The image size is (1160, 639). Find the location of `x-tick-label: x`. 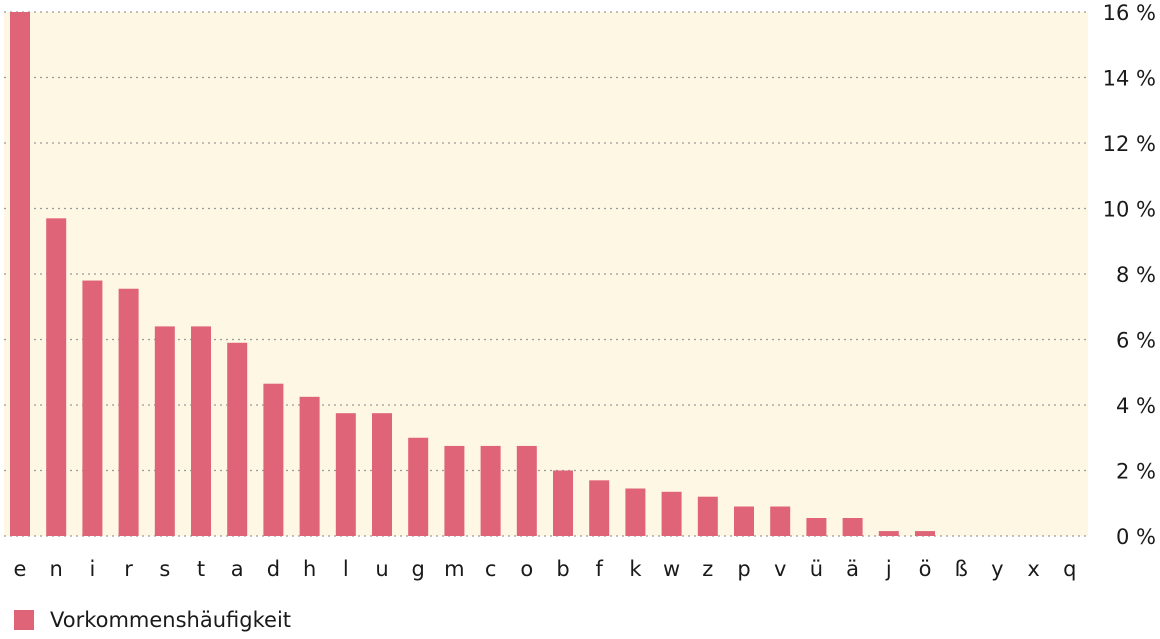

x-tick-label: x is located at coordinates (1033, 569).